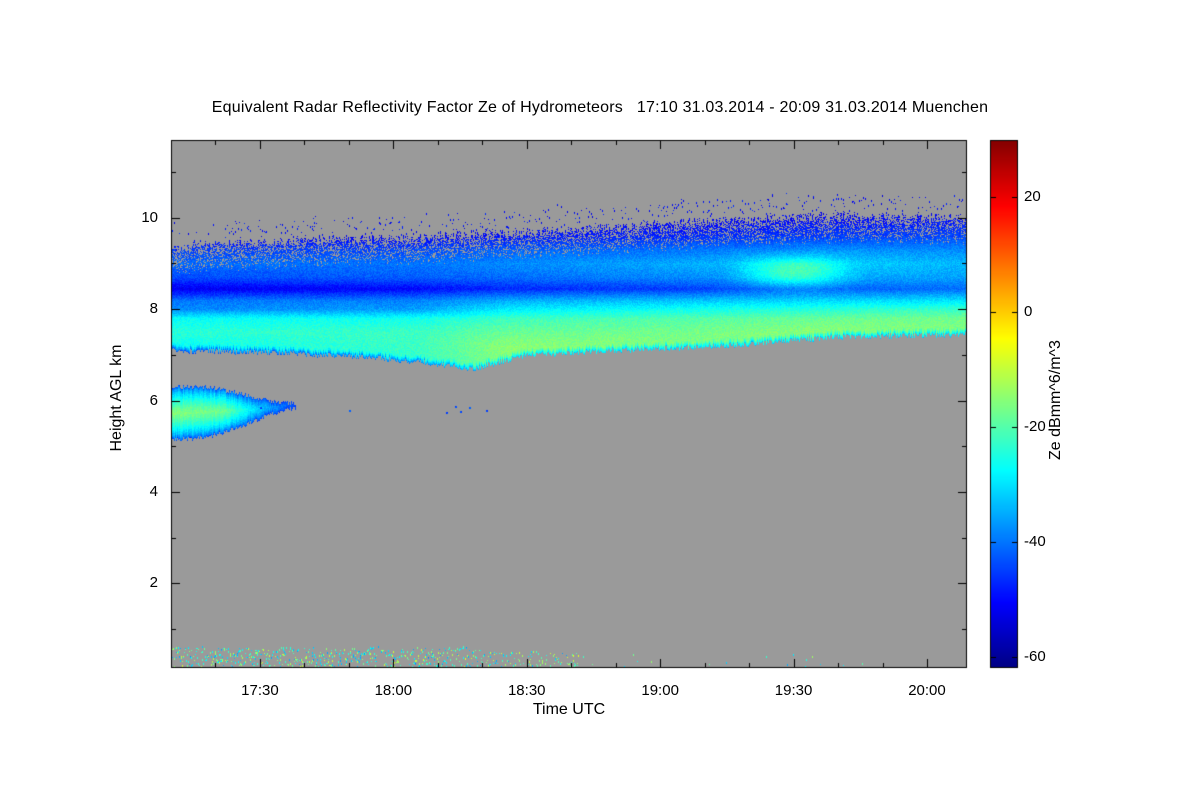 This screenshot has height=800, width=1200. What do you see at coordinates (1055, 400) in the screenshot?
I see `colorbar-label: Ze dBmm^6/m^3` at bounding box center [1055, 400].